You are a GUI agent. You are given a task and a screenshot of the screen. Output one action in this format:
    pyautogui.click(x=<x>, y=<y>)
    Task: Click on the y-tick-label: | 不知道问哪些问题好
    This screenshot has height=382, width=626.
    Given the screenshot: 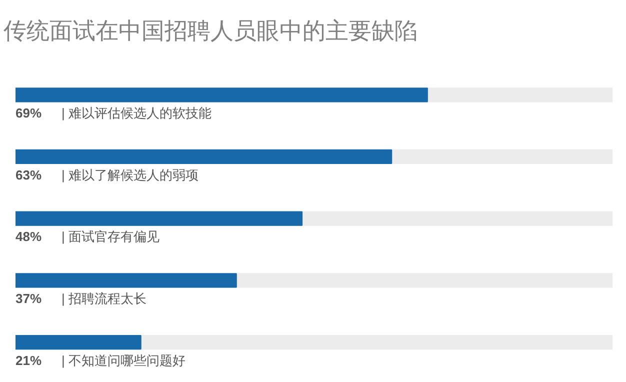 What is the action you would take?
    pyautogui.click(x=124, y=360)
    